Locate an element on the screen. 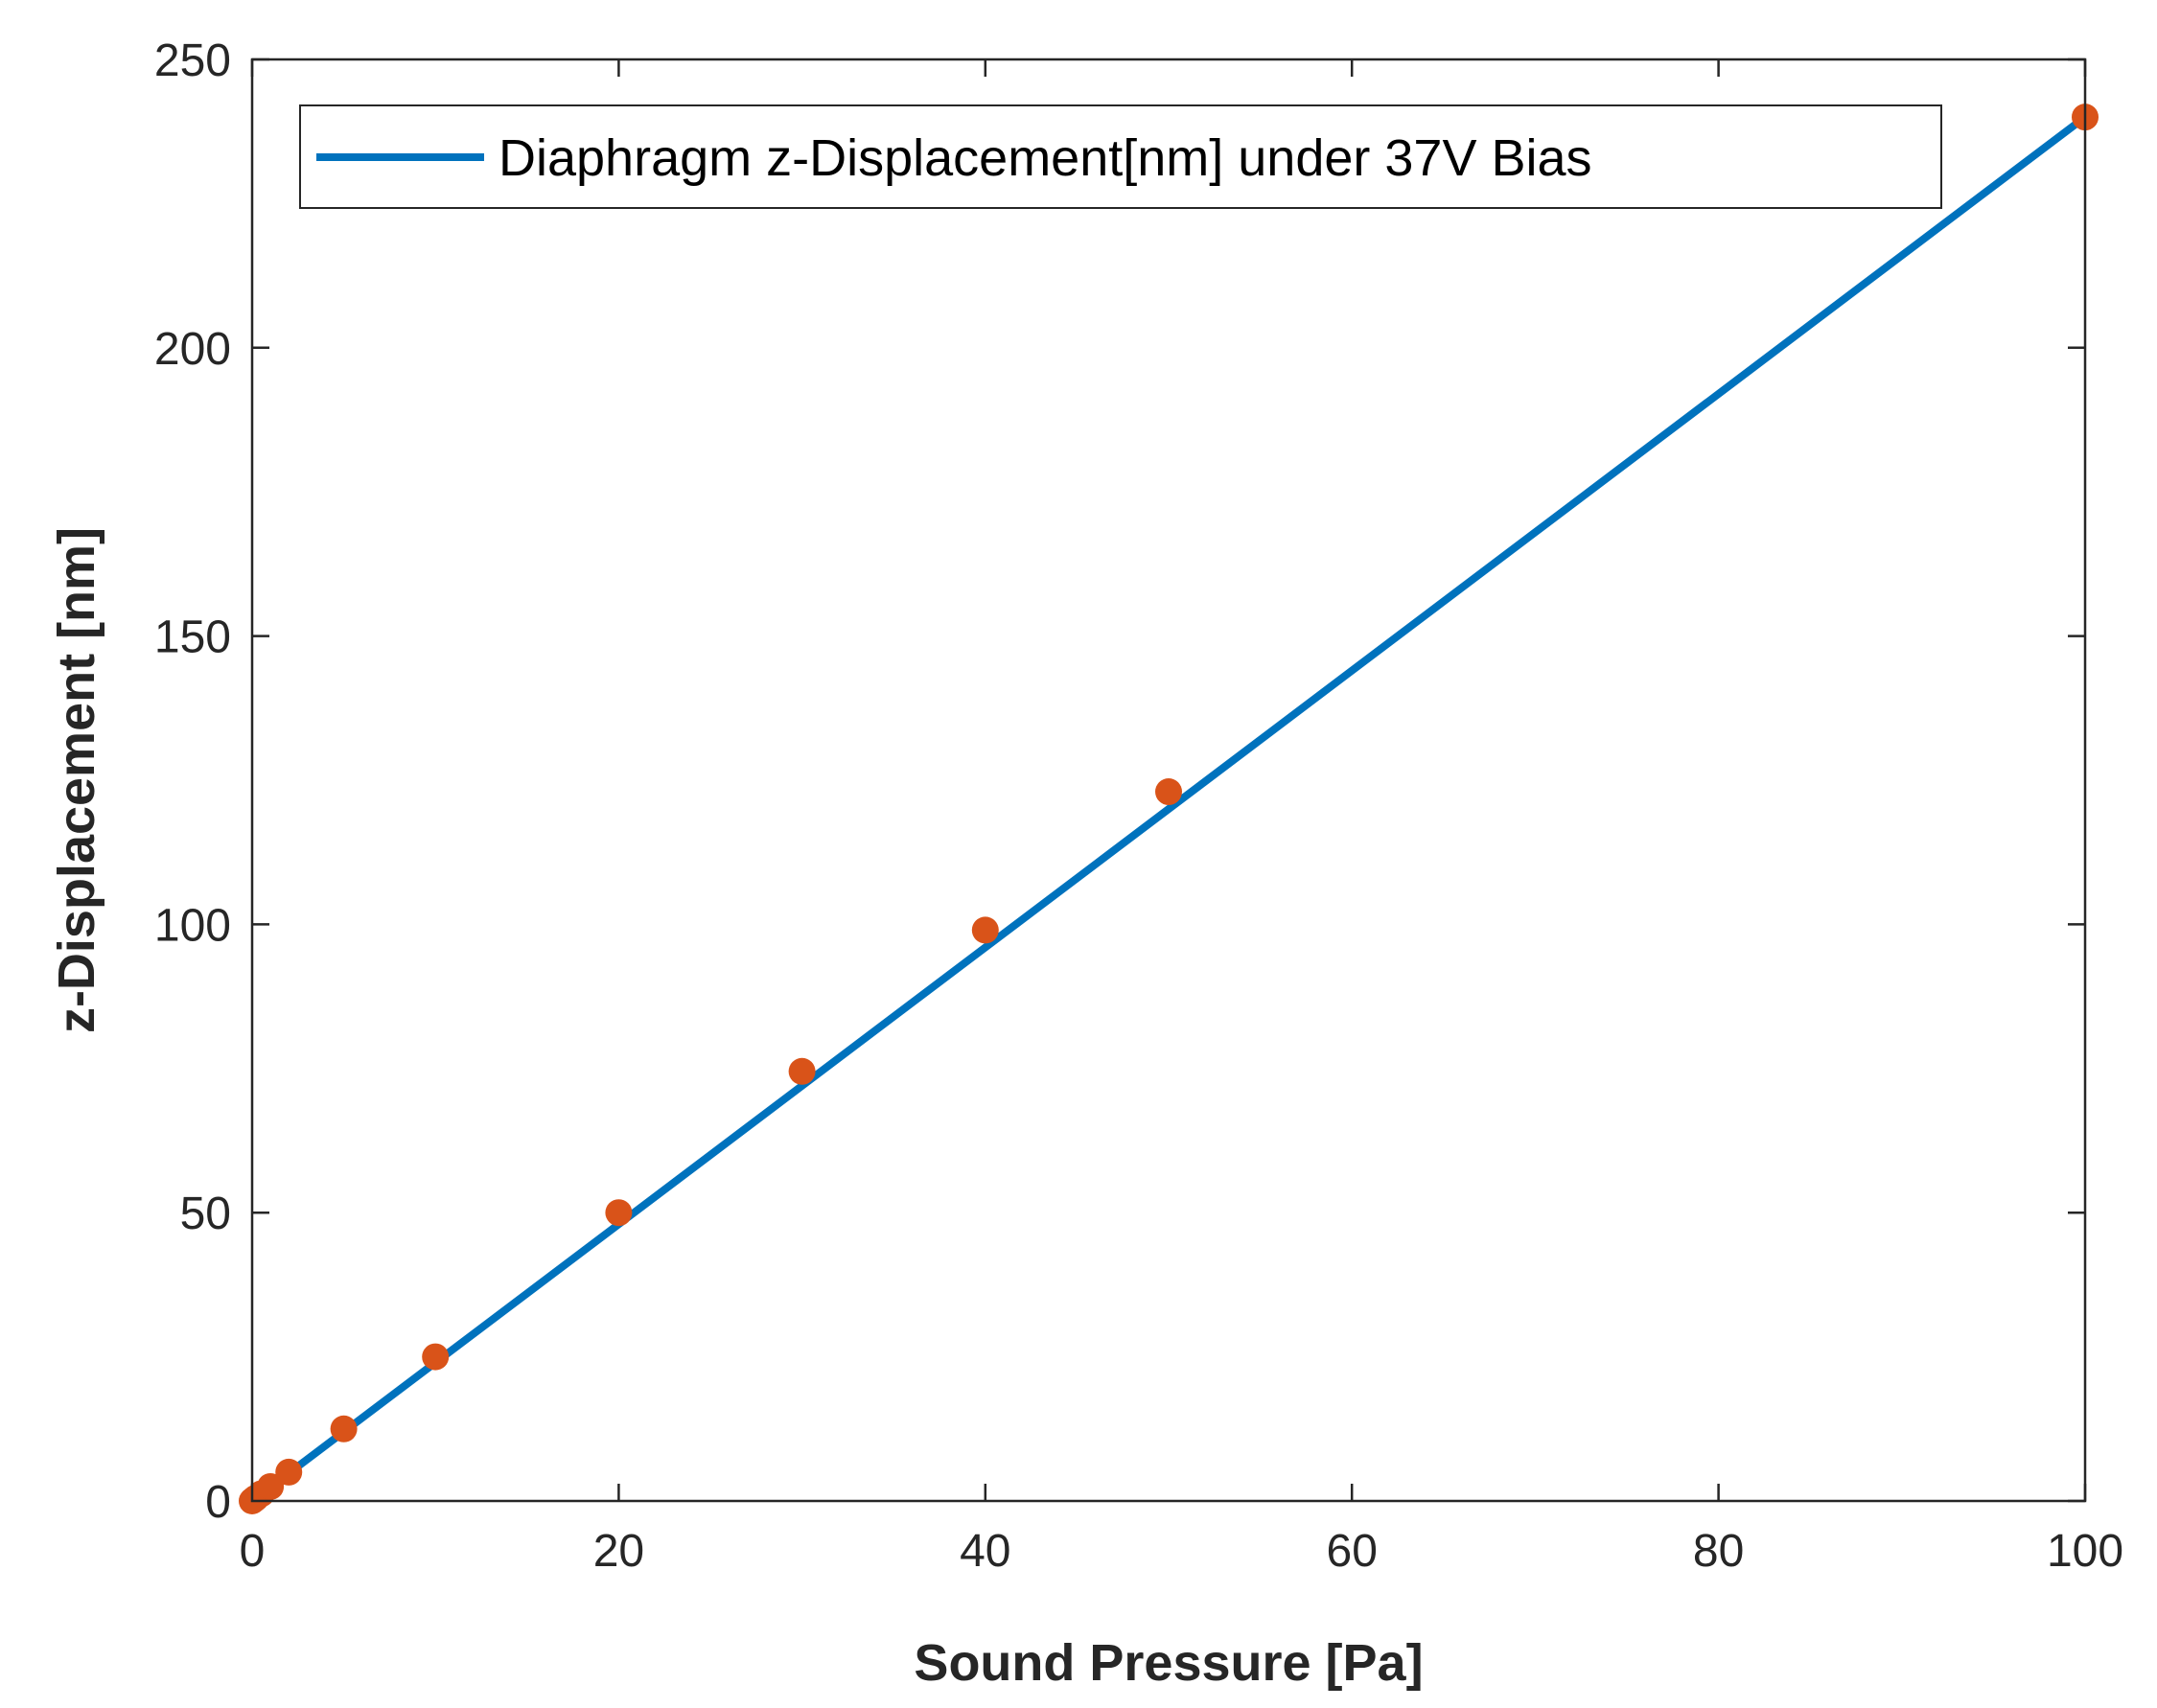 This screenshot has width=2157, height=1708. y-tick-label: 50 is located at coordinates (205, 1214).